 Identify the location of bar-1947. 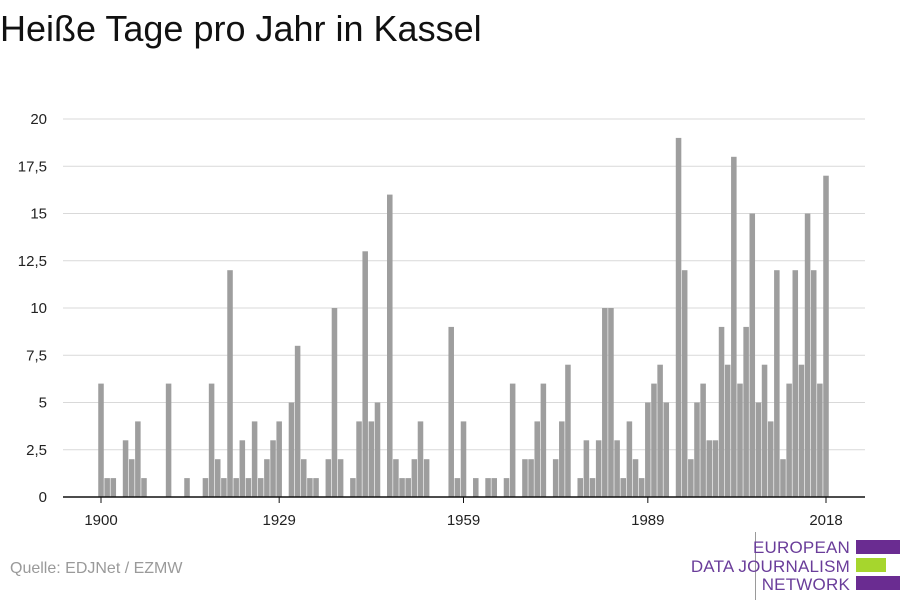
(390, 345).